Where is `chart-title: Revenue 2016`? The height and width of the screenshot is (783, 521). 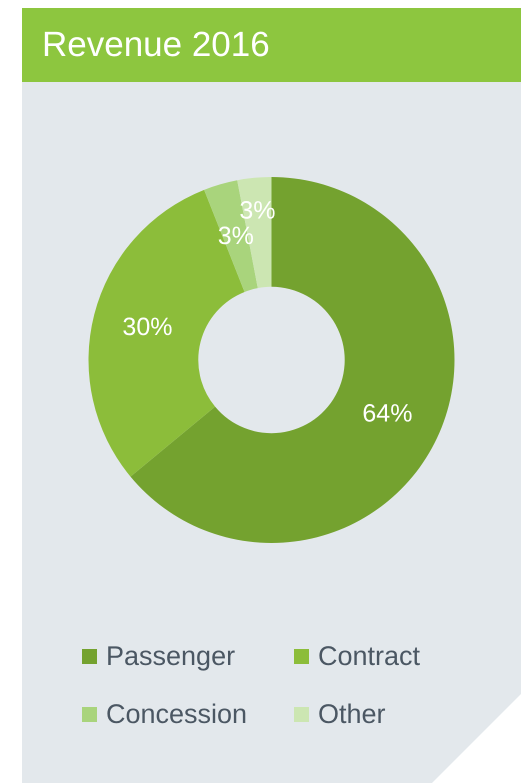 chart-title: Revenue 2016 is located at coordinates (271, 45).